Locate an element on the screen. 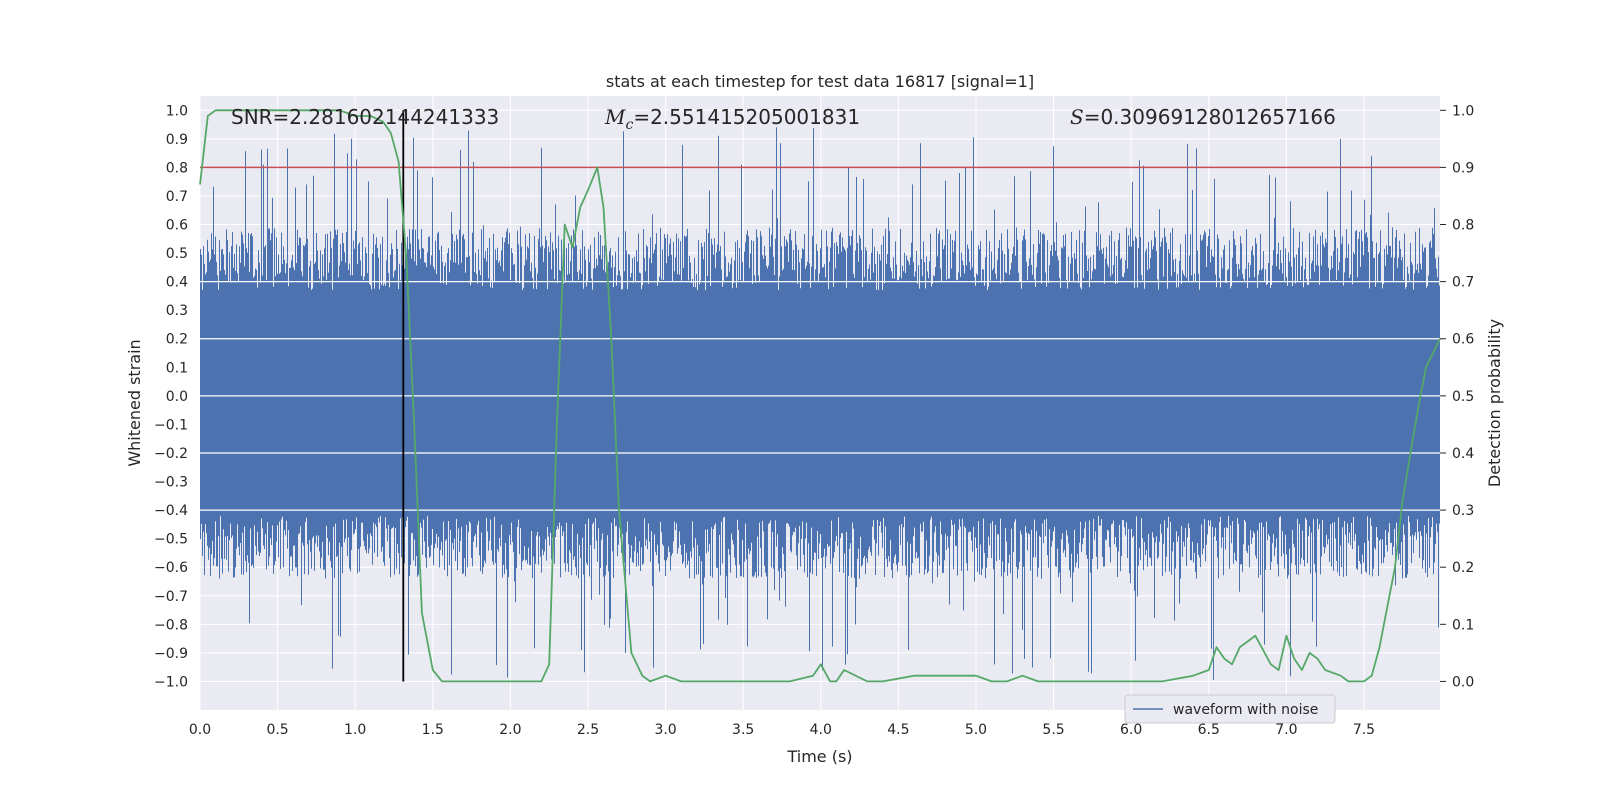  x-tick-label: 6.0 is located at coordinates (1131, 730).